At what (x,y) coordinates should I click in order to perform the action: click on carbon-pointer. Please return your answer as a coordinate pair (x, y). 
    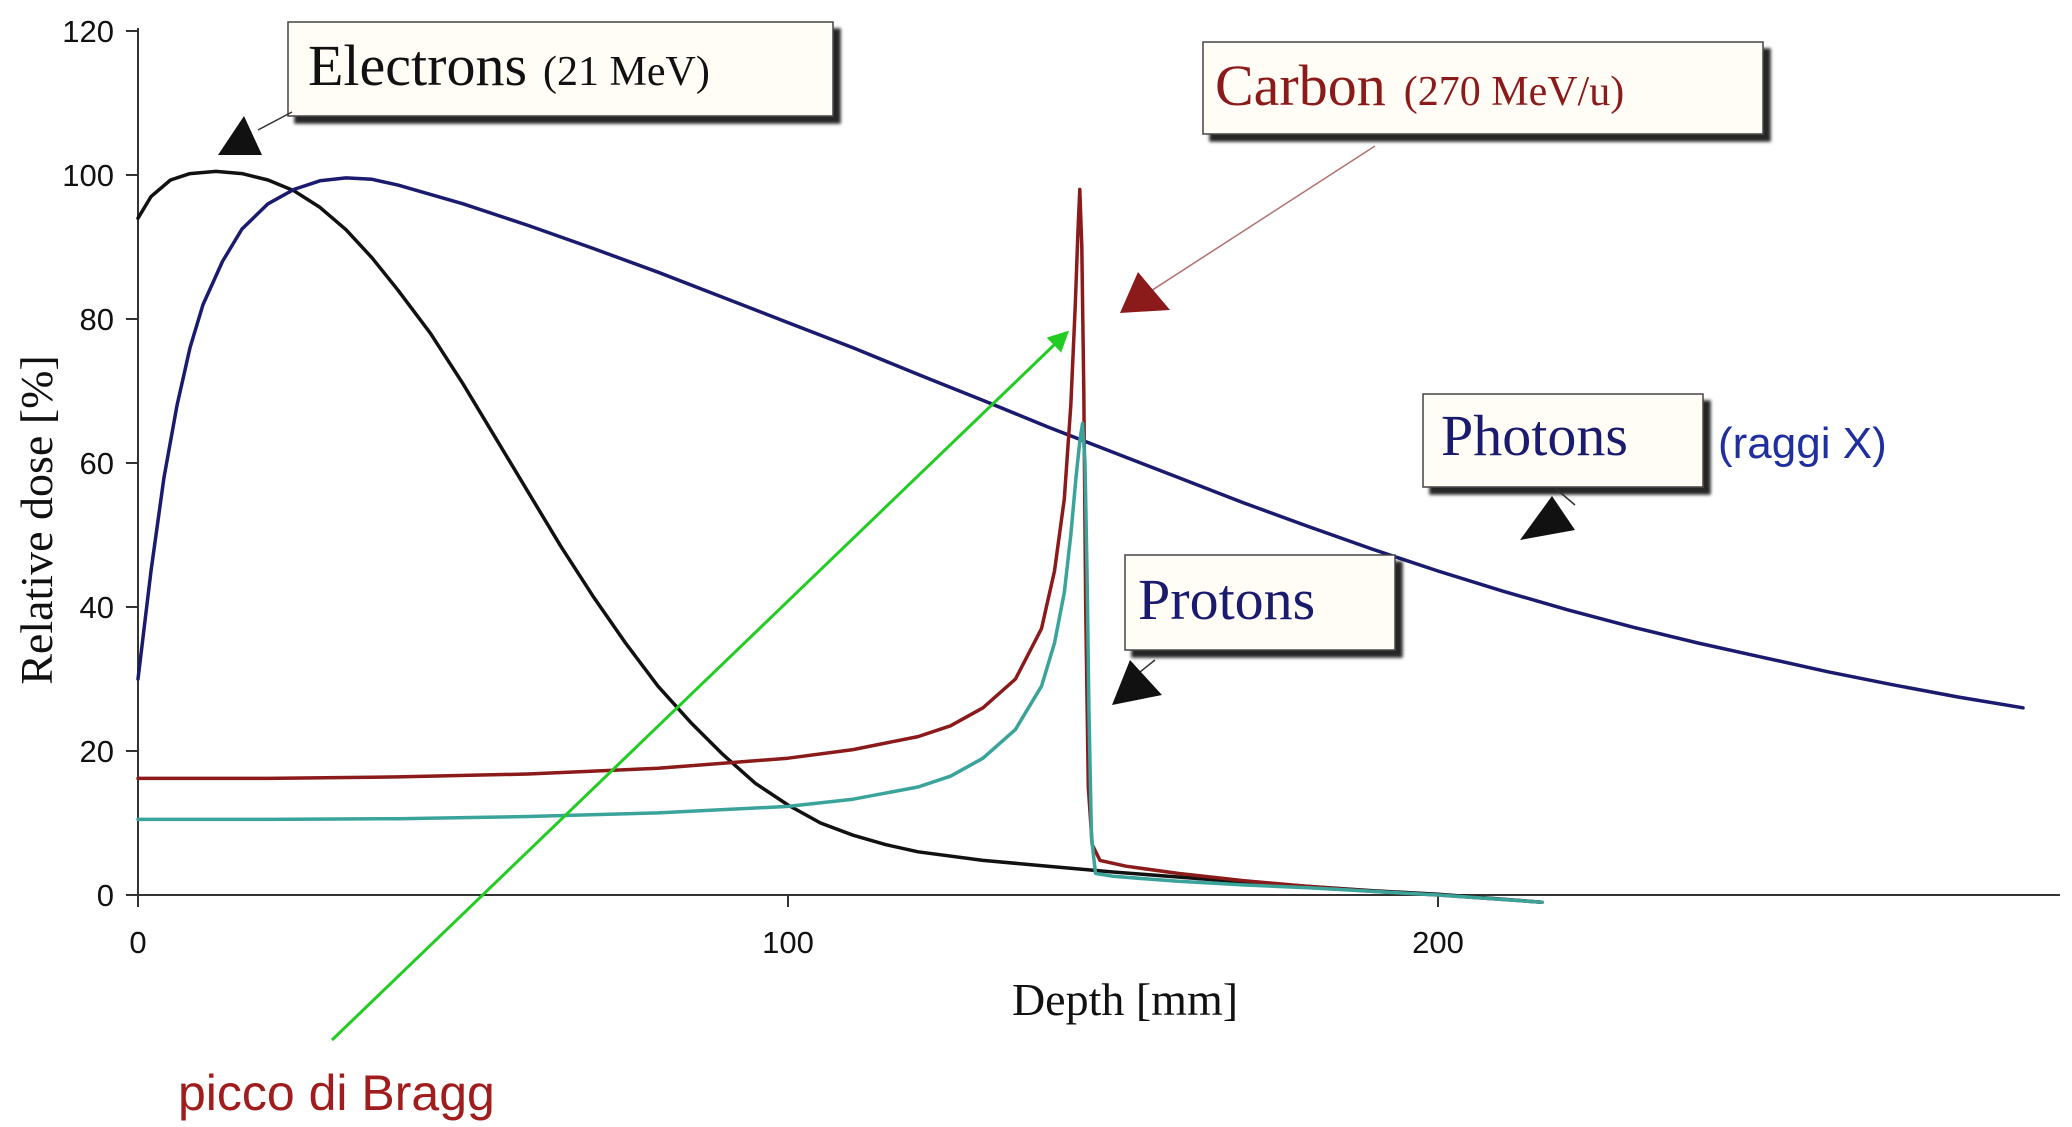
    Looking at the image, I should click on (1257, 222).